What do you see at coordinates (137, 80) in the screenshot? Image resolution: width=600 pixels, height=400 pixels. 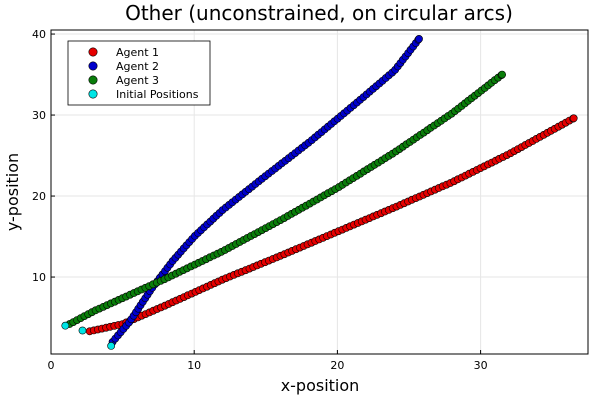 I see `legend-label: Agent 3` at bounding box center [137, 80].